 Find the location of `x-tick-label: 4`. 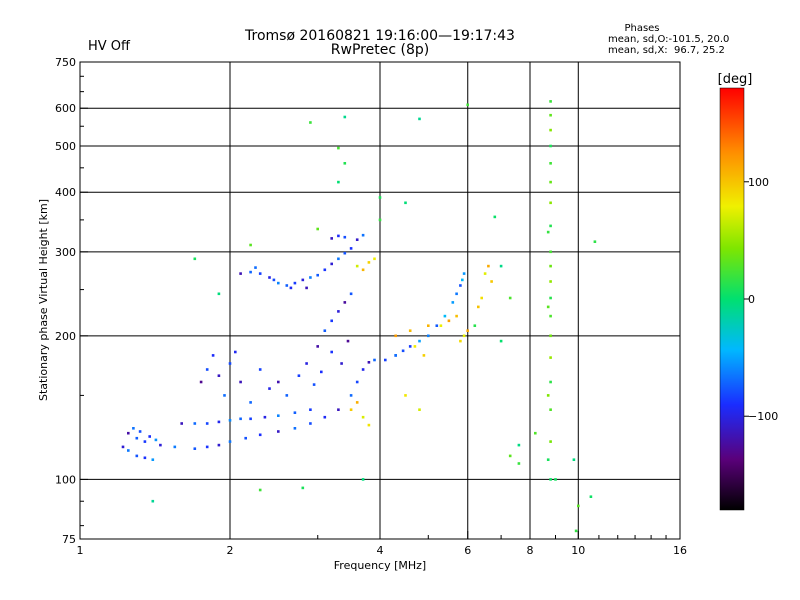

x-tick-label: 4 is located at coordinates (380, 550).